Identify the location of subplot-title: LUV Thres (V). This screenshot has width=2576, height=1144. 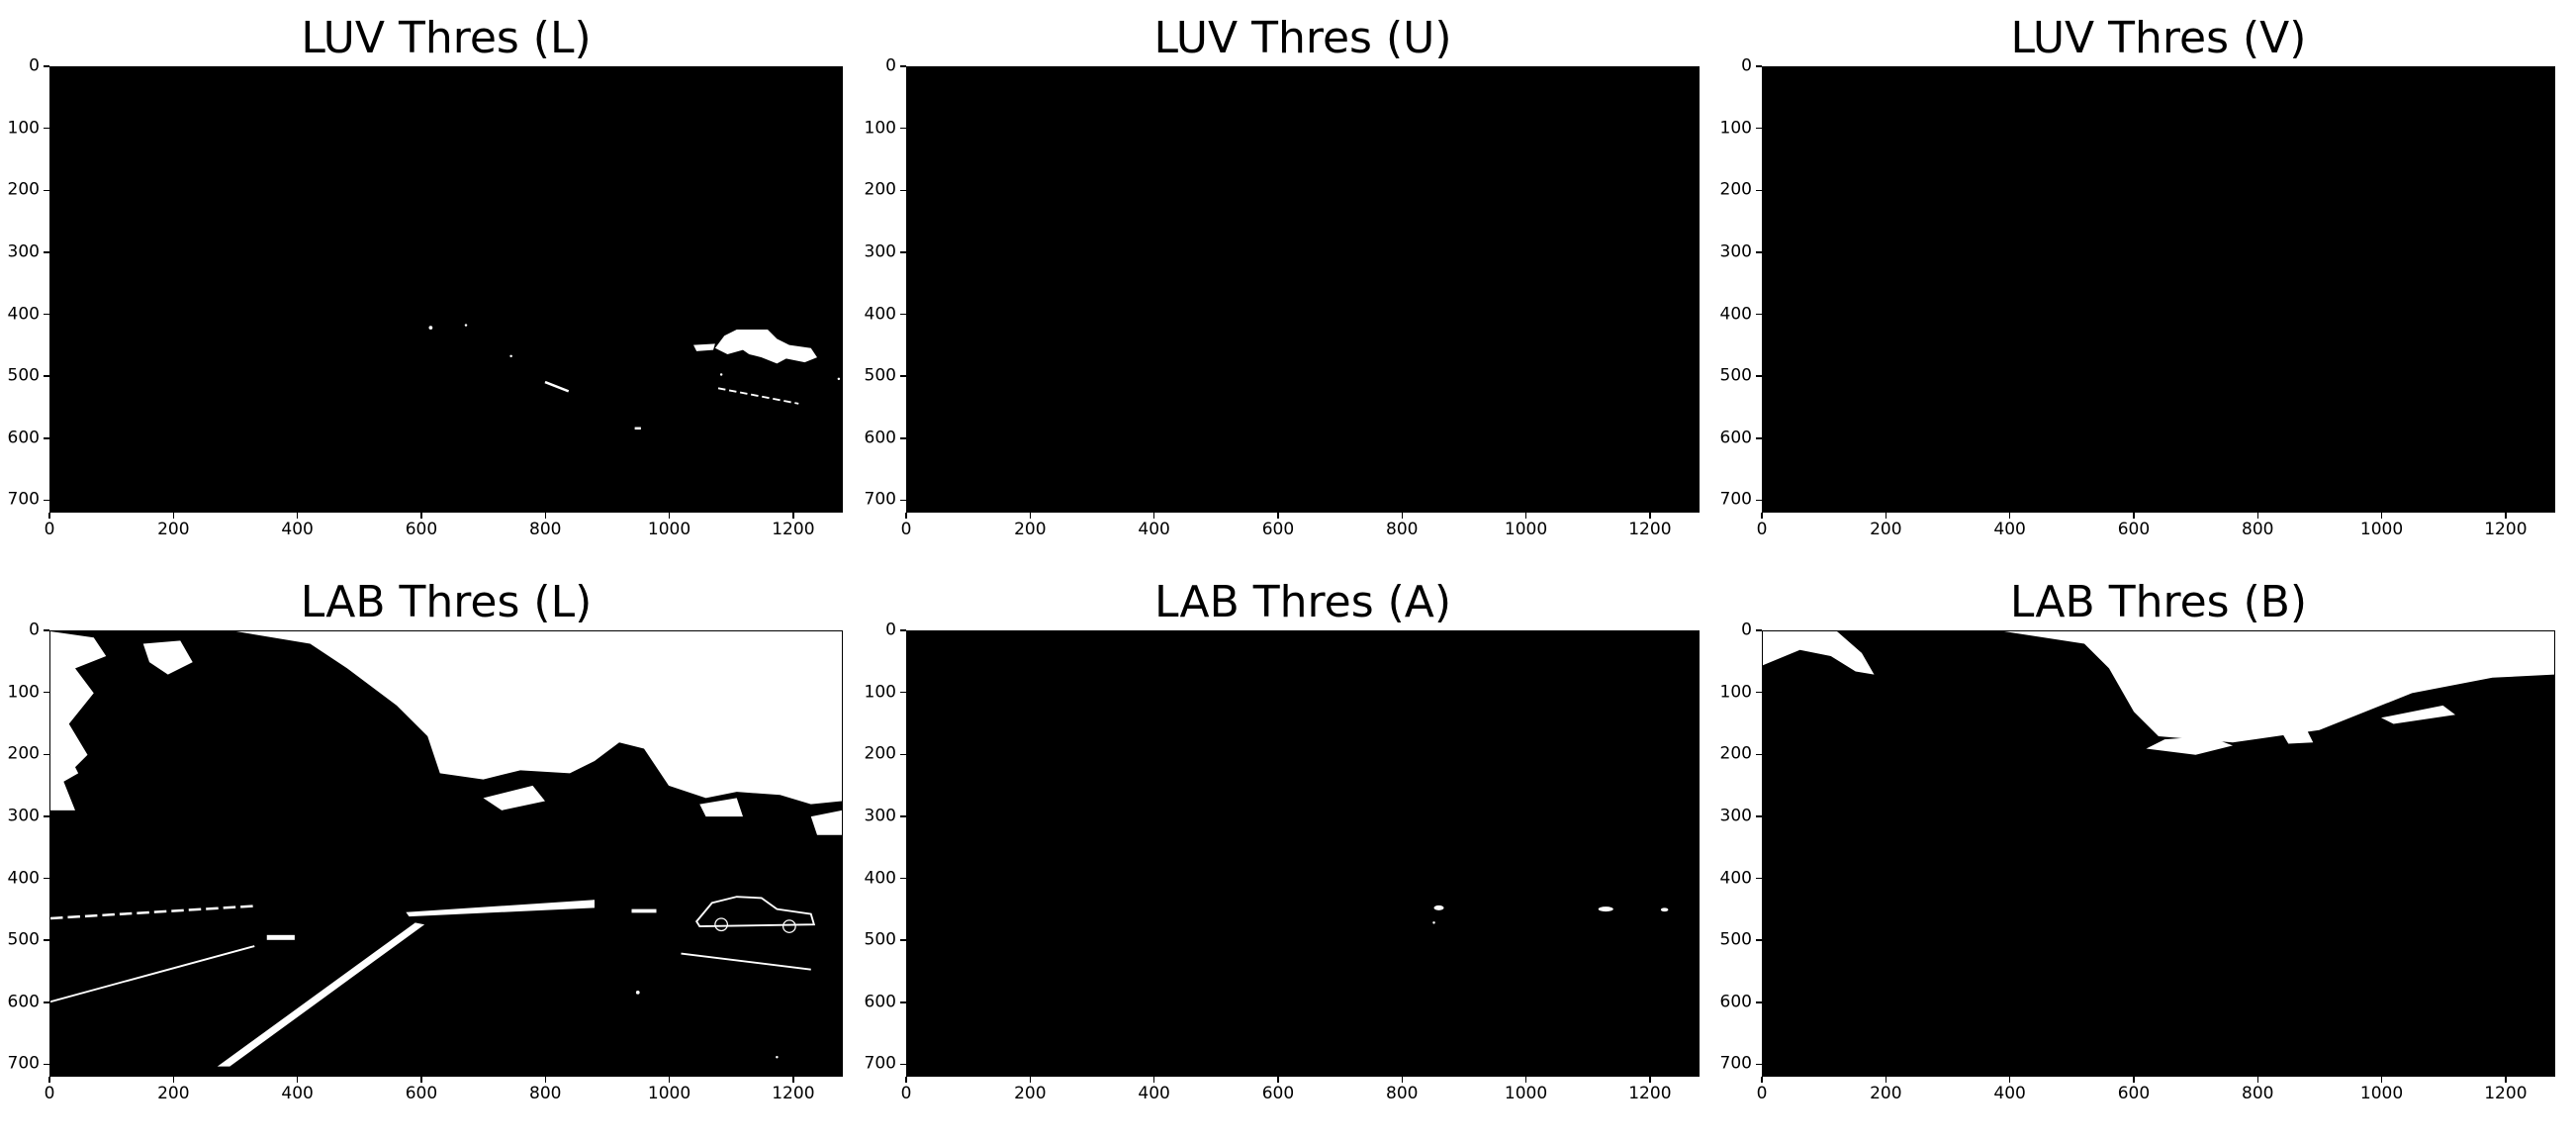
(2158, 38).